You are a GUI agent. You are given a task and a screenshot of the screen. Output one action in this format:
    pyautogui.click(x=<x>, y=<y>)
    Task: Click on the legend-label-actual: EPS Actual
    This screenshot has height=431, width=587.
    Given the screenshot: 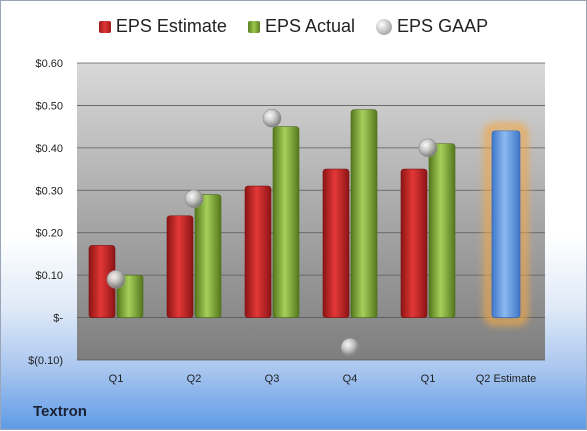 What is the action you would take?
    pyautogui.click(x=310, y=25)
    